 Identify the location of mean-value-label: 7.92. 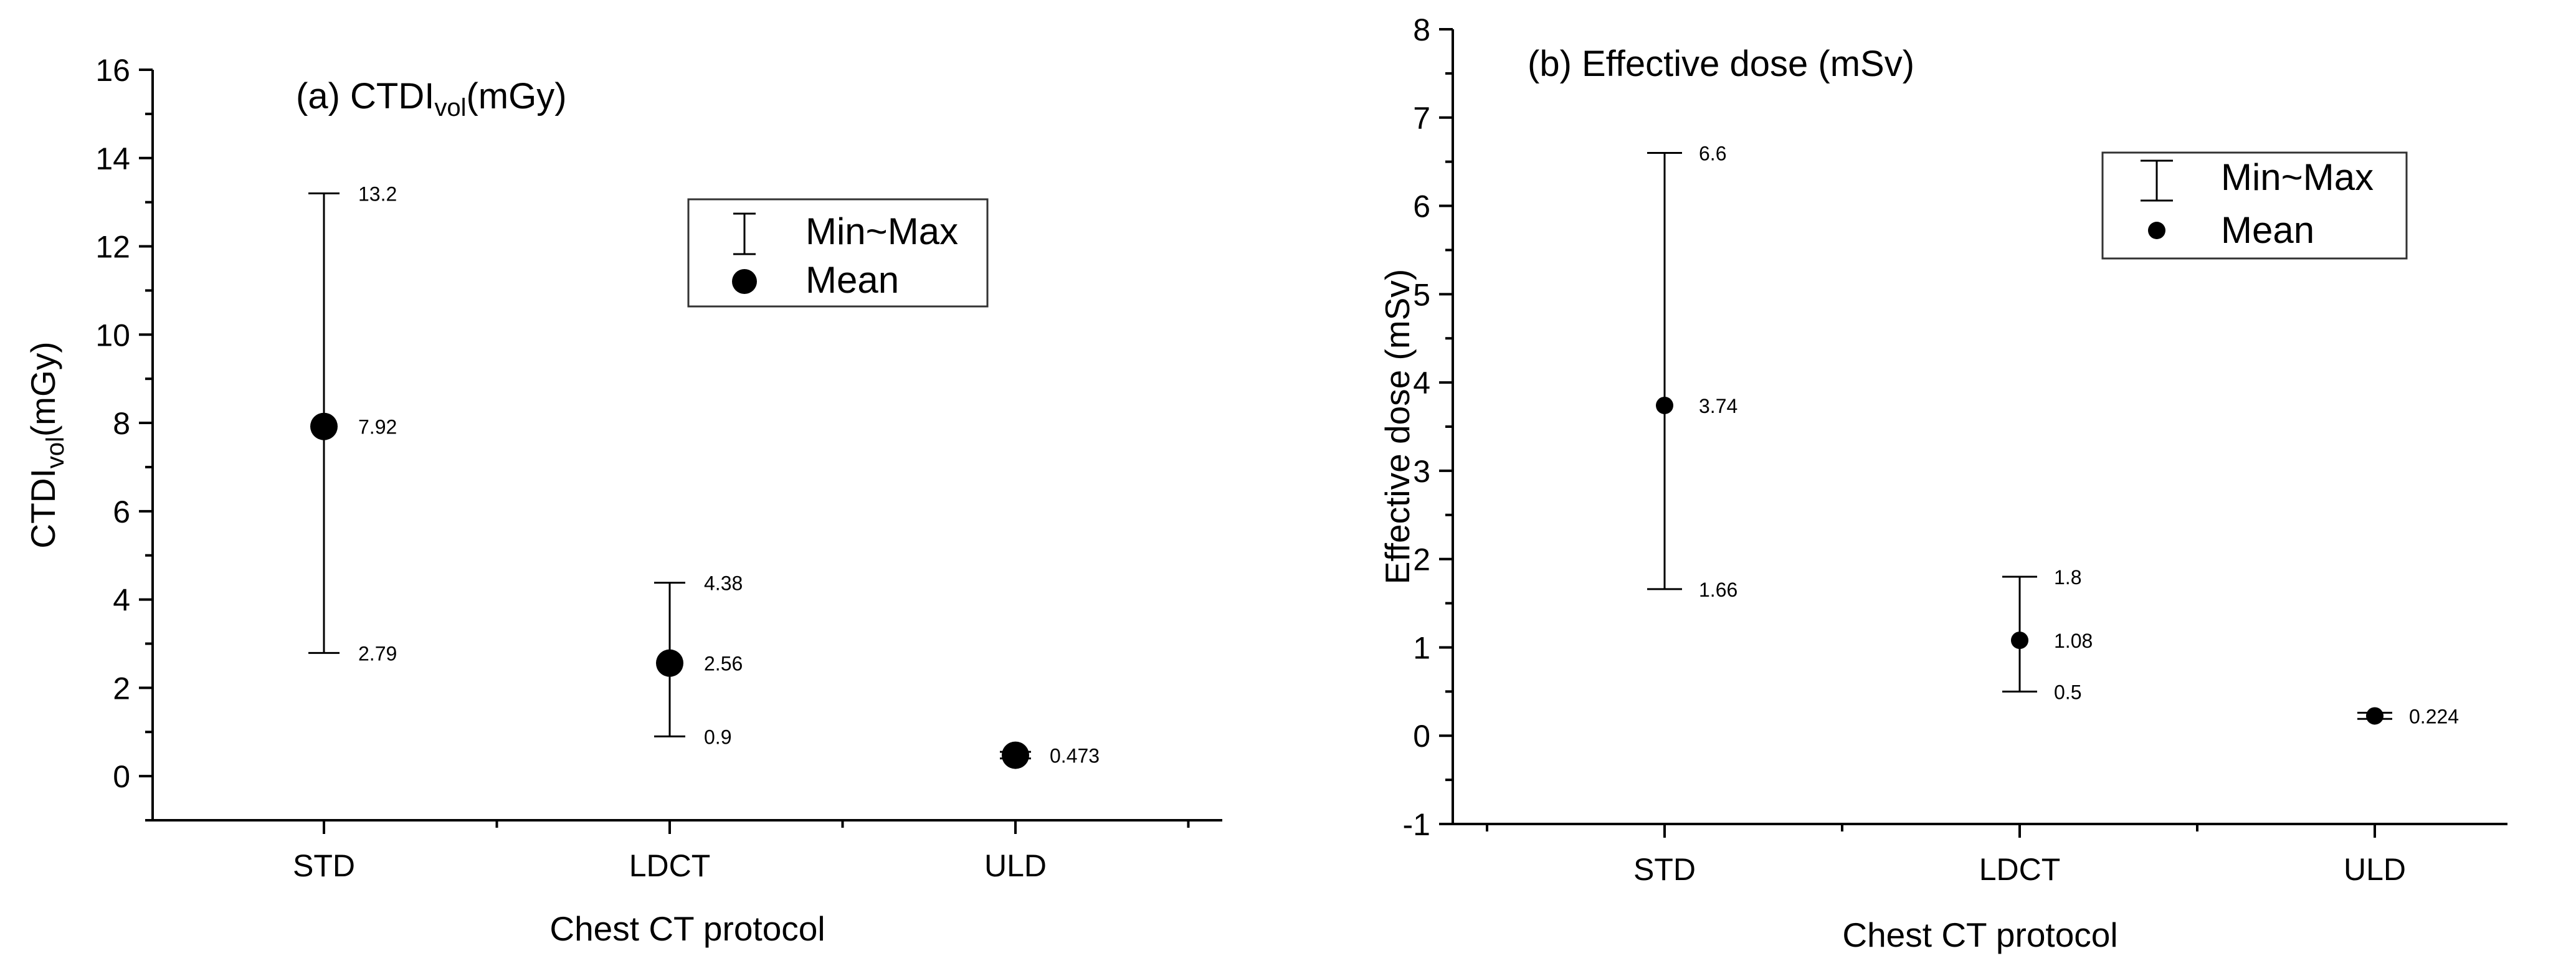
(377, 427).